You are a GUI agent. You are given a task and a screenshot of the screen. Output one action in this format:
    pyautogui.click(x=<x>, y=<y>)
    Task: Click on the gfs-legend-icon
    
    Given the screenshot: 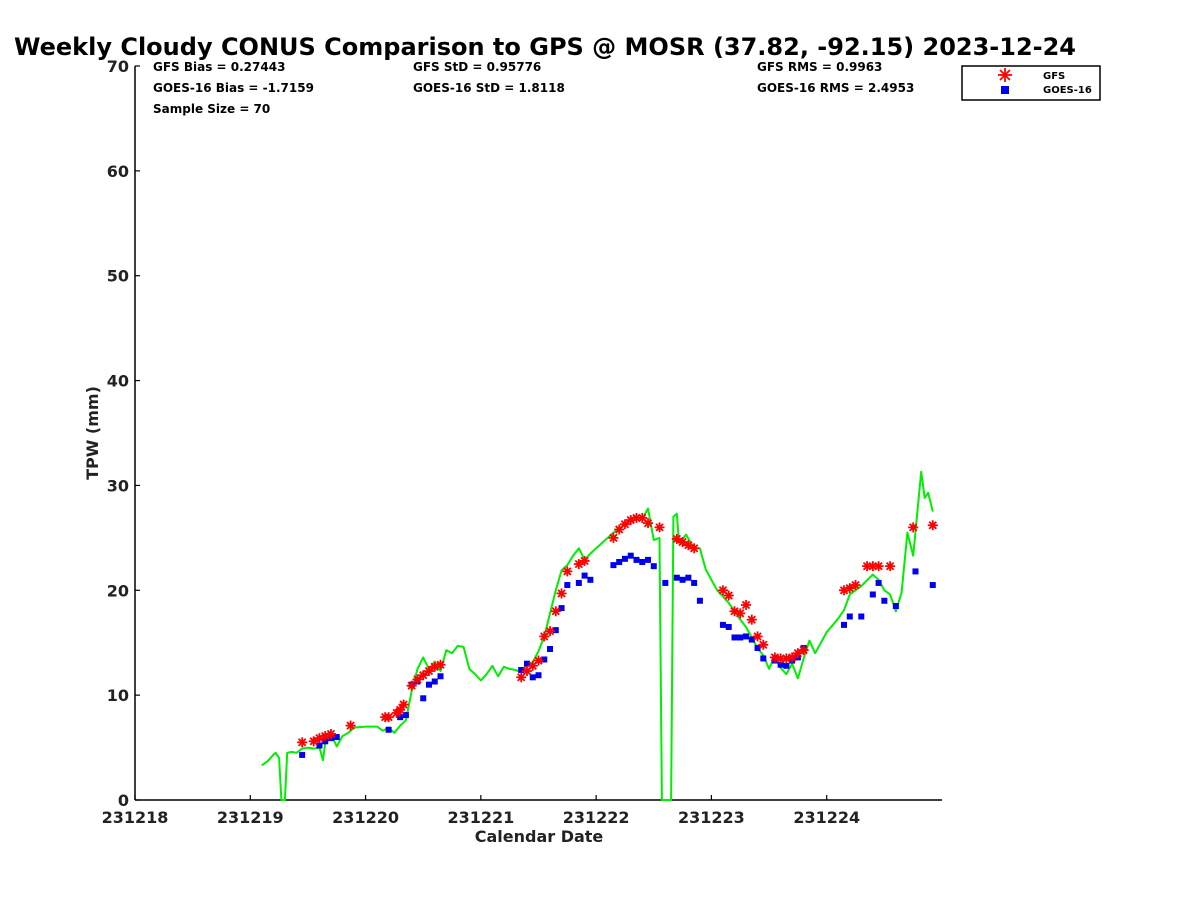 What is the action you would take?
    pyautogui.click(x=1005, y=75)
    